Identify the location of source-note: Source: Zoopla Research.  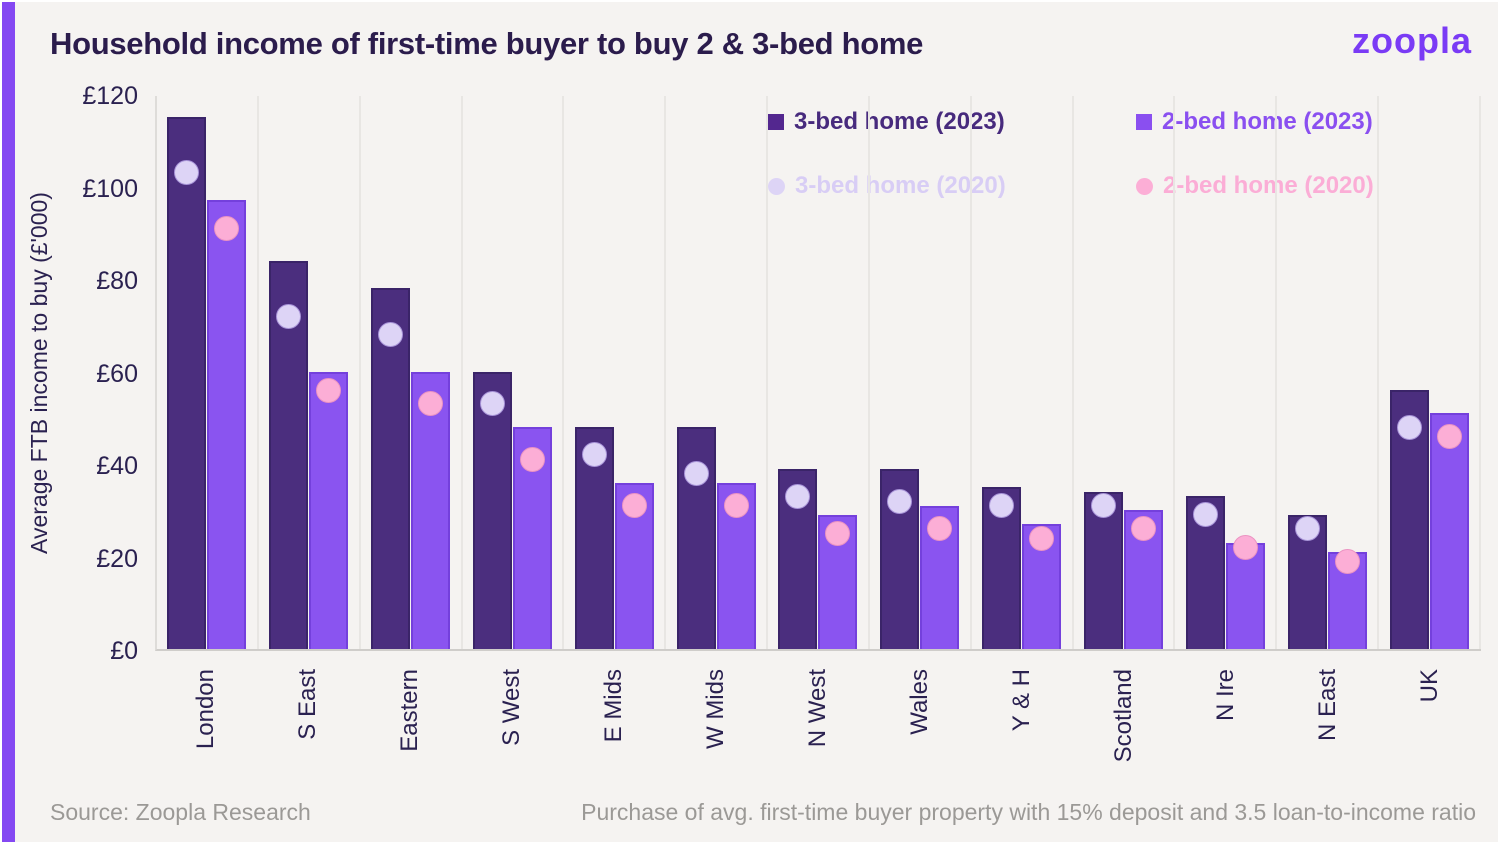
(180, 812).